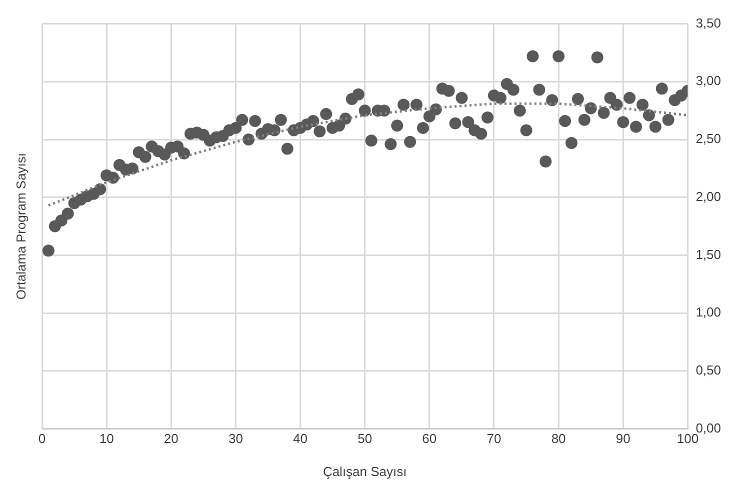  I want to click on y-tick-label: 2,00, so click(709, 196).